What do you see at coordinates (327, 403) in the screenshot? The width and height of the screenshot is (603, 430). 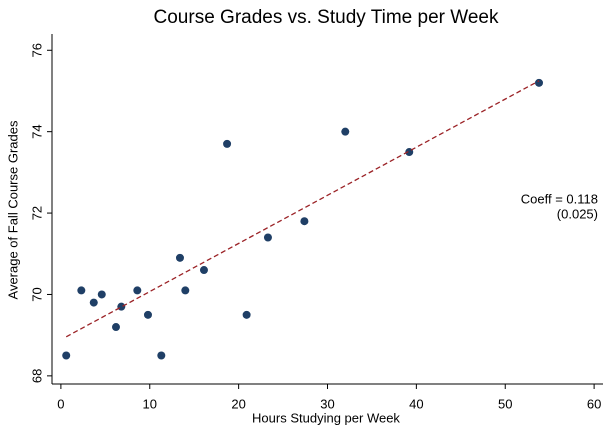 I see `x-tick-label: 30` at bounding box center [327, 403].